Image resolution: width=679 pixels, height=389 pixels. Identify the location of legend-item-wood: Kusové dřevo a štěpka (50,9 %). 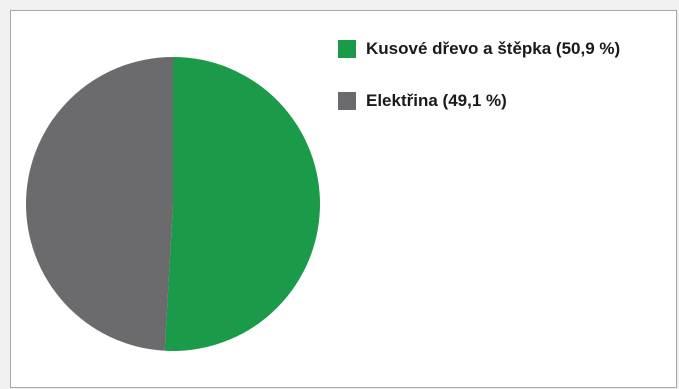
(479, 49).